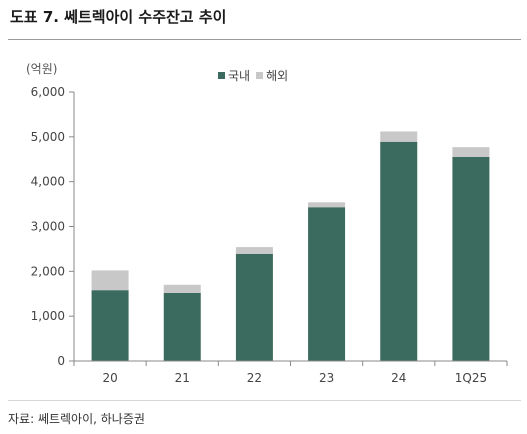 This screenshot has height=434, width=527. I want to click on figure-title: 도표 7. 쎄트렉아이 수주잔고 추이, so click(118, 17).